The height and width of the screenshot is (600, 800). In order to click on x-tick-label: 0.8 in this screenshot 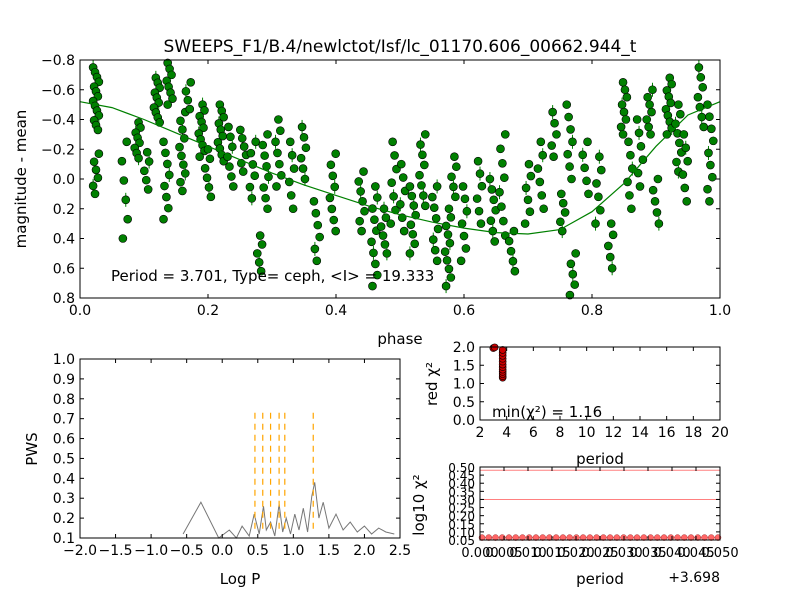, I will do `click(592, 311)`.